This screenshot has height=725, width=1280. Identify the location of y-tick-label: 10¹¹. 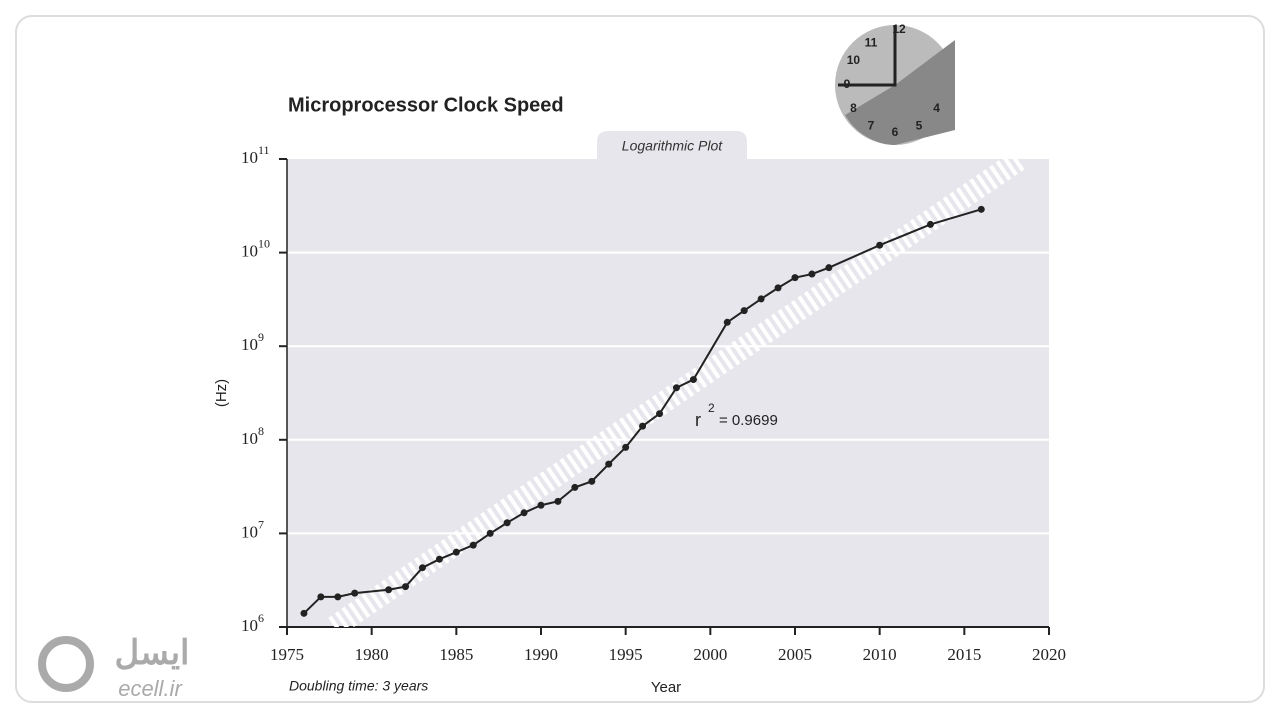
(255, 155).